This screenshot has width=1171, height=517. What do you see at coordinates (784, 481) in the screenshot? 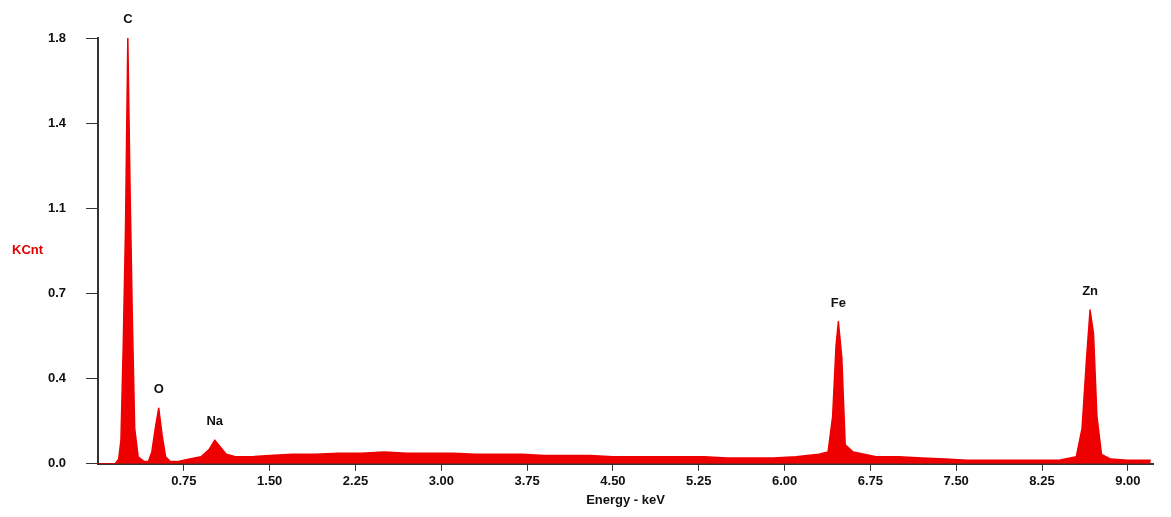
I see `x-tick-label: 6.00` at bounding box center [784, 481].